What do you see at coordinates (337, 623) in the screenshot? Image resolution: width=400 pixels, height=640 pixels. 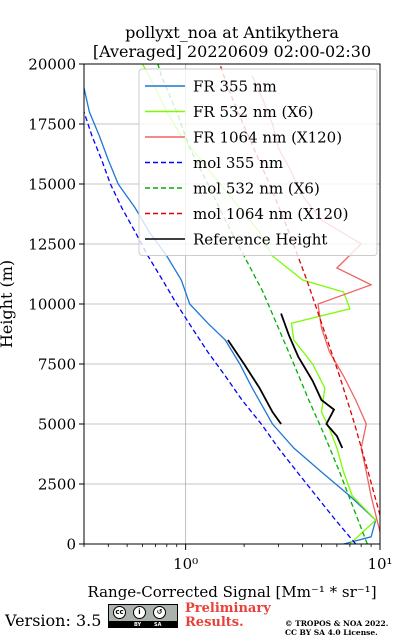 I see `copyright-line1: © TROPOS & NOA 2022.` at bounding box center [337, 623].